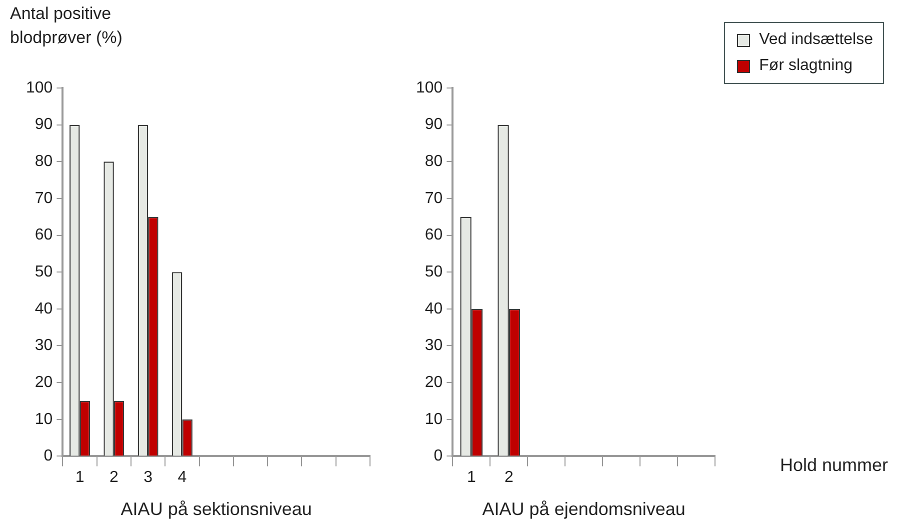  I want to click on legend-label: Før slagtning, so click(806, 66).